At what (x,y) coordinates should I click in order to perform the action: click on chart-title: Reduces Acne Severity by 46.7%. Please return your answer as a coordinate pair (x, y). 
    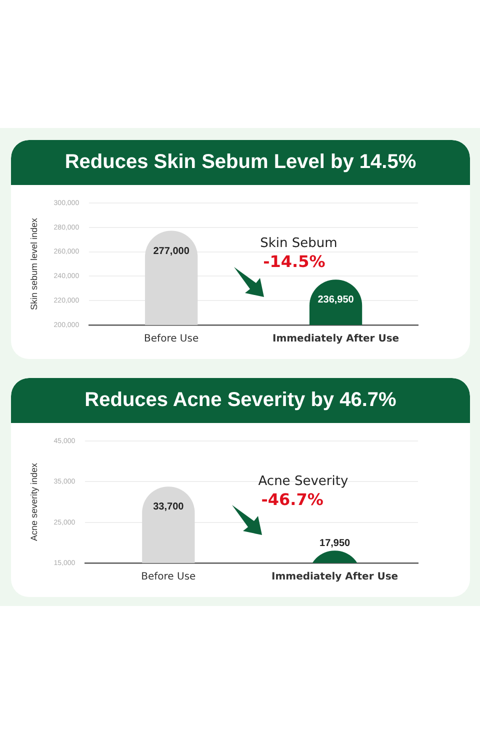
    Looking at the image, I should click on (240, 400).